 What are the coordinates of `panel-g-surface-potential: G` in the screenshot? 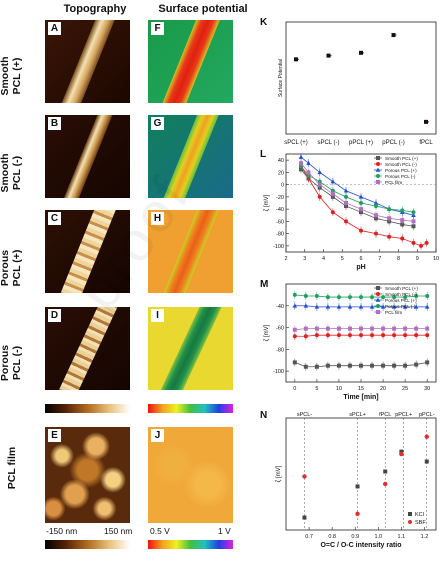 It's located at (190, 156).